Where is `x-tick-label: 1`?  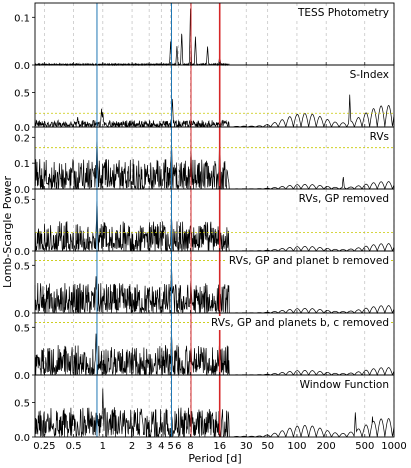
x-tick-label: 1 is located at coordinates (103, 446).